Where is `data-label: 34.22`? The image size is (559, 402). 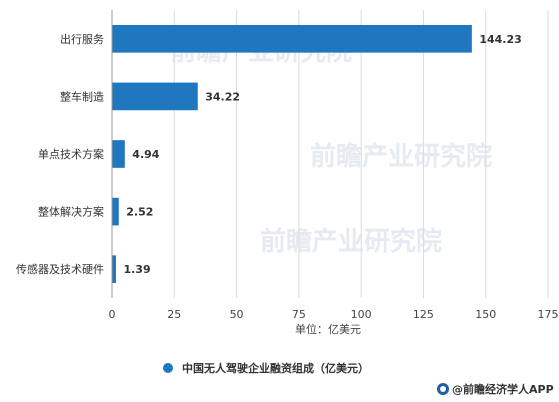
data-label: 34.22 is located at coordinates (222, 96).